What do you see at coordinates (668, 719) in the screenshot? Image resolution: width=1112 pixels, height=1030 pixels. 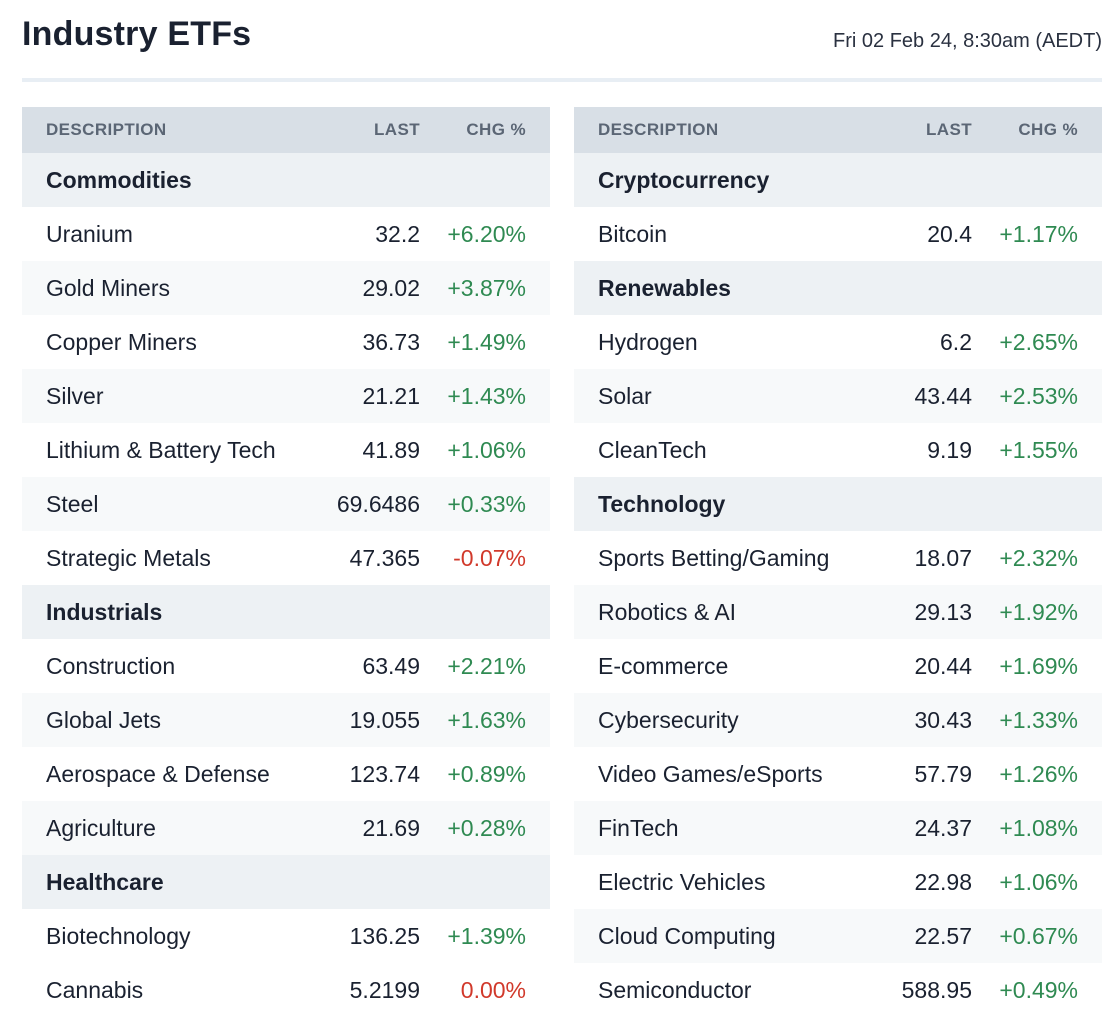 I see `etf-description: Cybersecurity` at bounding box center [668, 719].